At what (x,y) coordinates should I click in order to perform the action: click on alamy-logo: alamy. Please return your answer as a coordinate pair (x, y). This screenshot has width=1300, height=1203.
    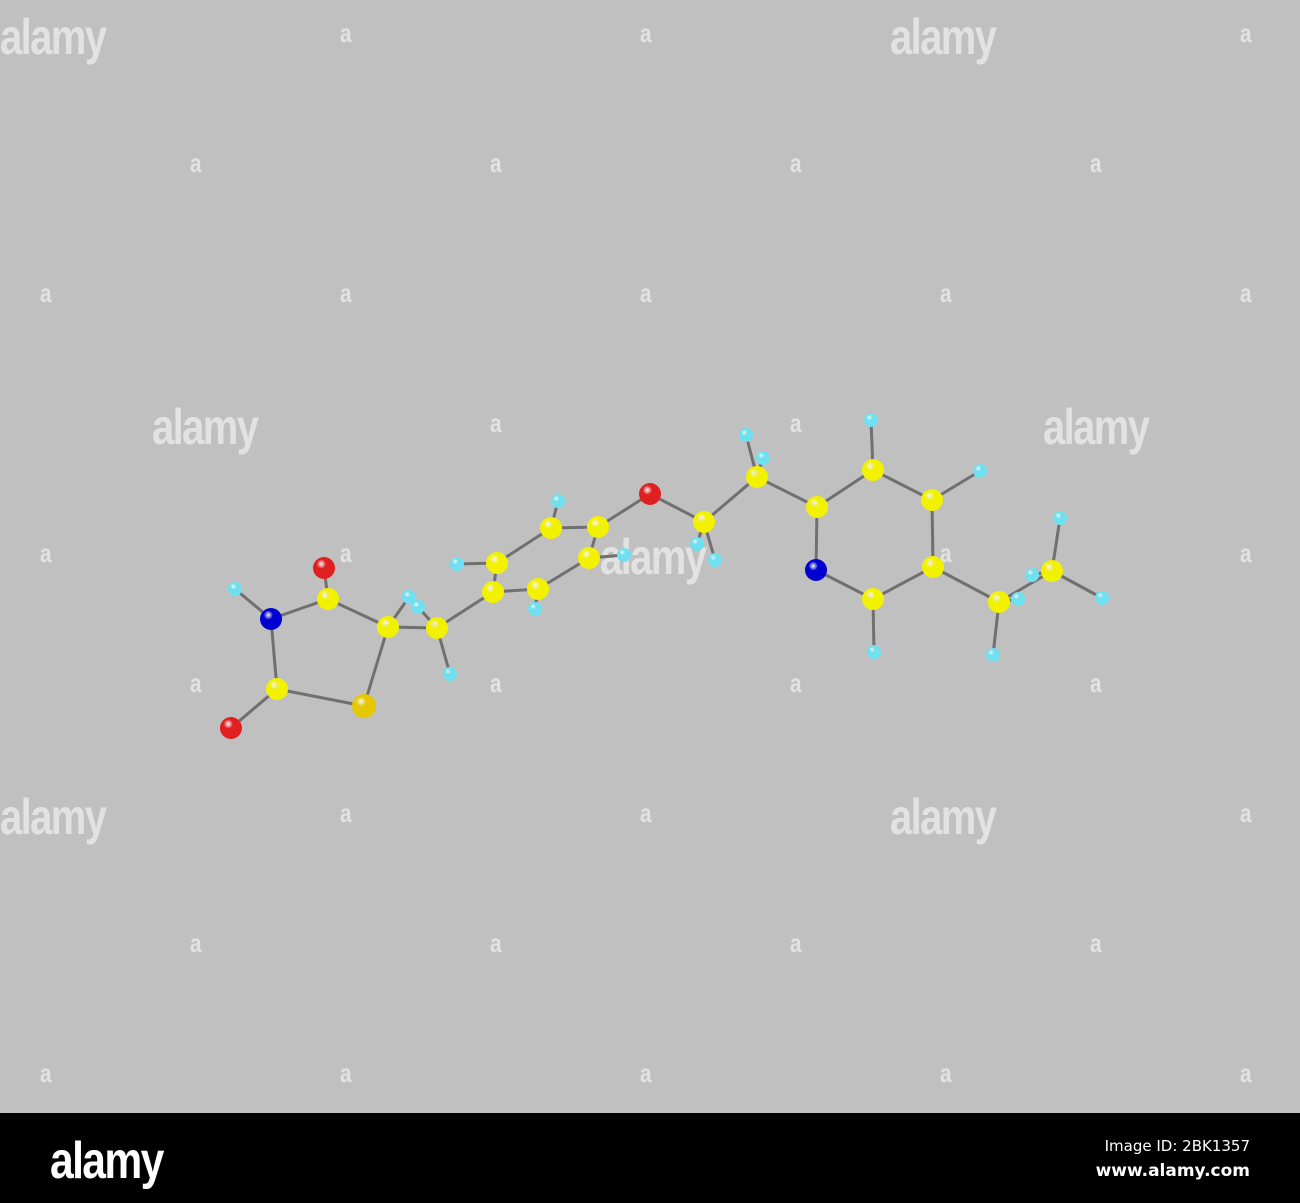
    Looking at the image, I should click on (107, 1161).